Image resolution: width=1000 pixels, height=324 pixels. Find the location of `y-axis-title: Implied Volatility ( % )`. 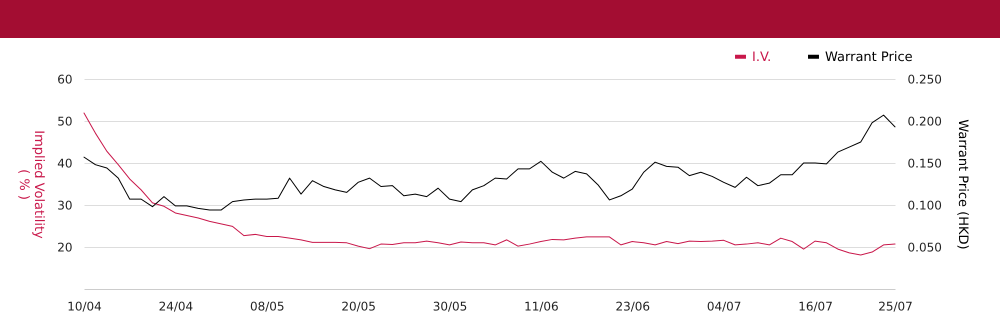

y-axis-title: Implied Volatility ( % ) is located at coordinates (31, 185).